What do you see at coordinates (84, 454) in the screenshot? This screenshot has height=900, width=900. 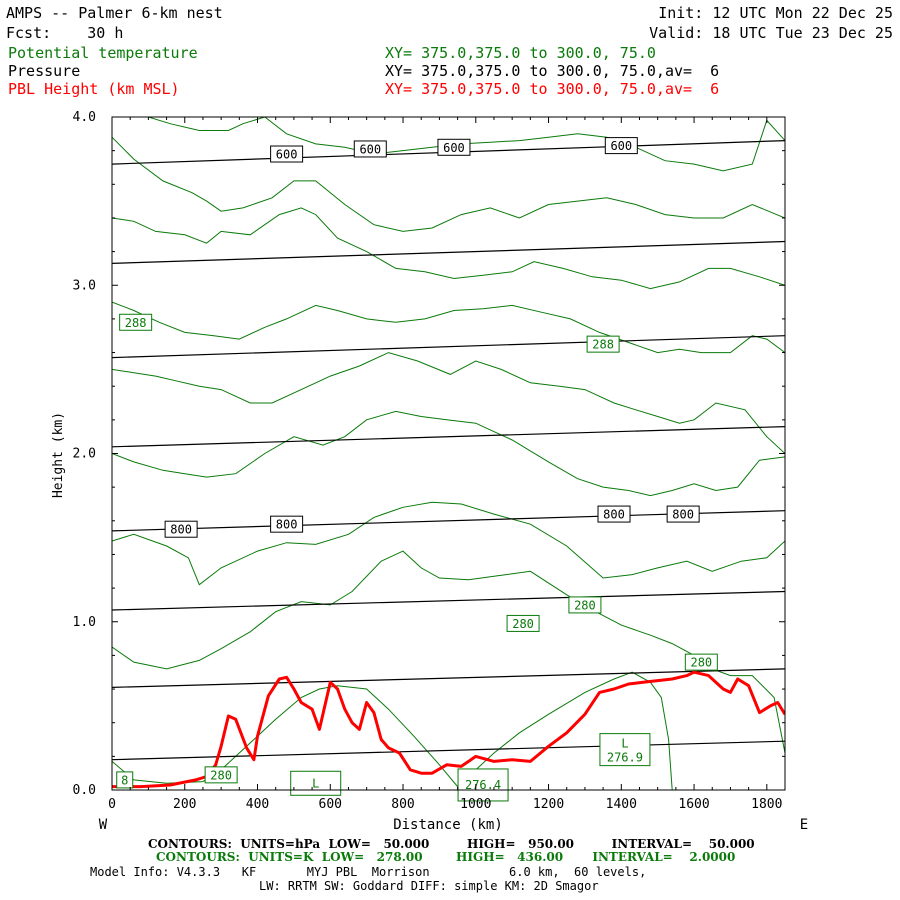 I see `y-tick-label-2: 2.0` at bounding box center [84, 454].